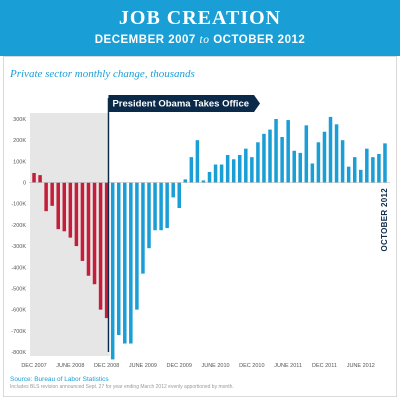 Image resolution: width=400 pixels, height=400 pixels. Describe the element at coordinates (204, 40) in the screenshot. I see `subtitle-connector: to` at that location.